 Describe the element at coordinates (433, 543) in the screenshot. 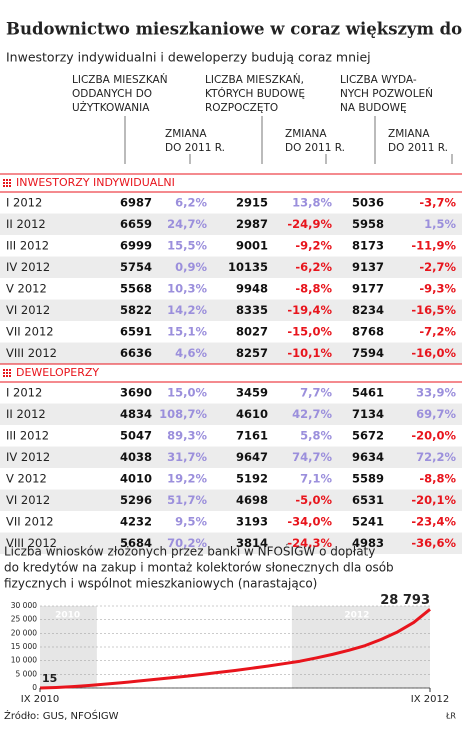

I see `change-value: -36,6%` at that location.